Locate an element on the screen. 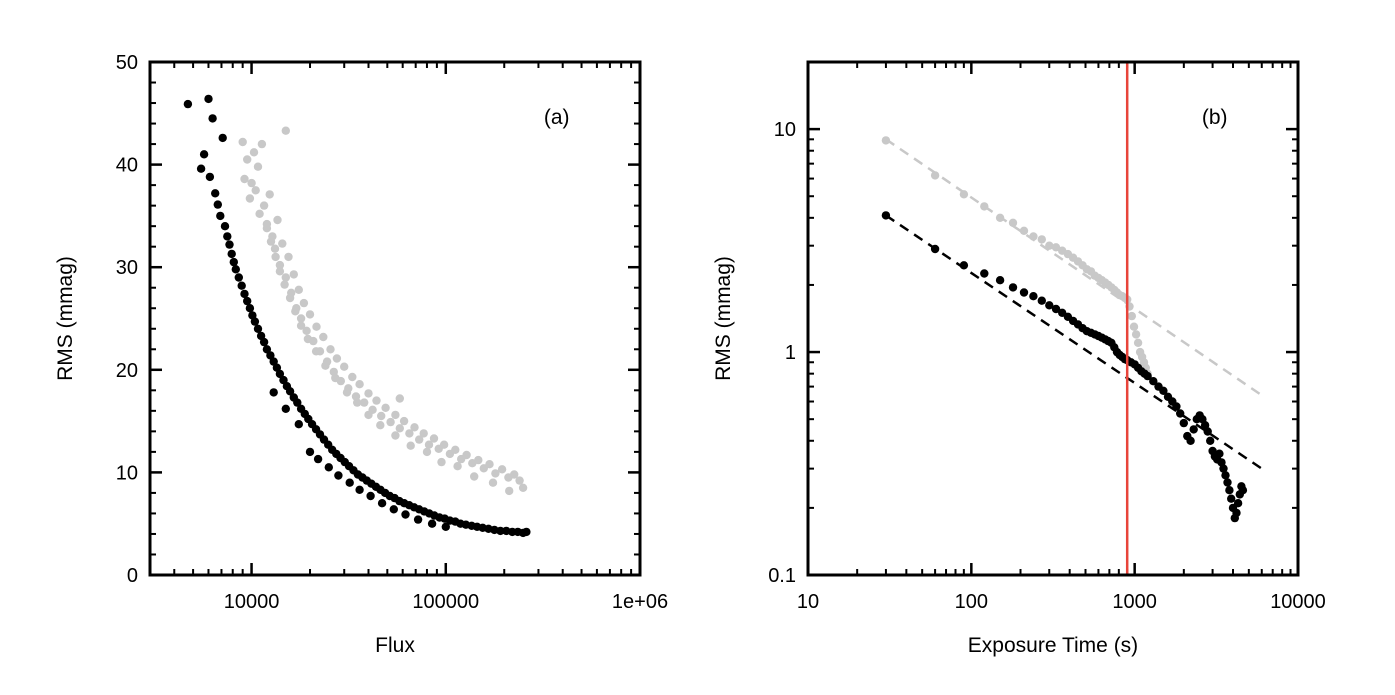 The width and height of the screenshot is (1395, 695). y-tick-label: 10 is located at coordinates (785, 130).